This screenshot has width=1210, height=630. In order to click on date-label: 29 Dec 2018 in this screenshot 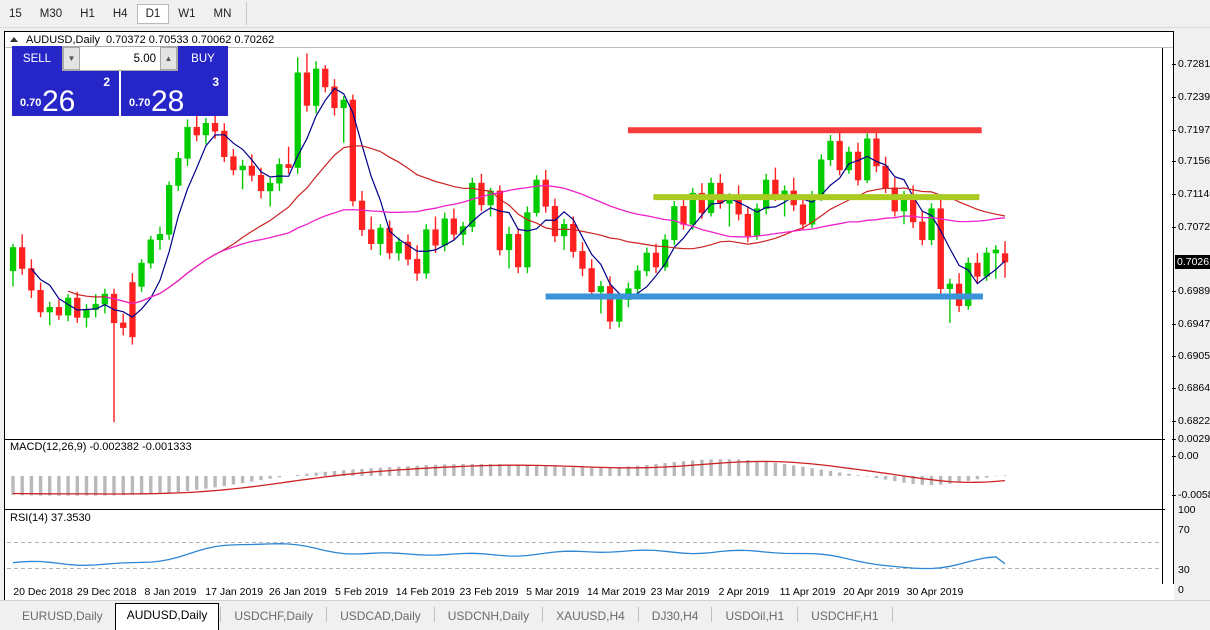, I will do `click(106, 592)`.